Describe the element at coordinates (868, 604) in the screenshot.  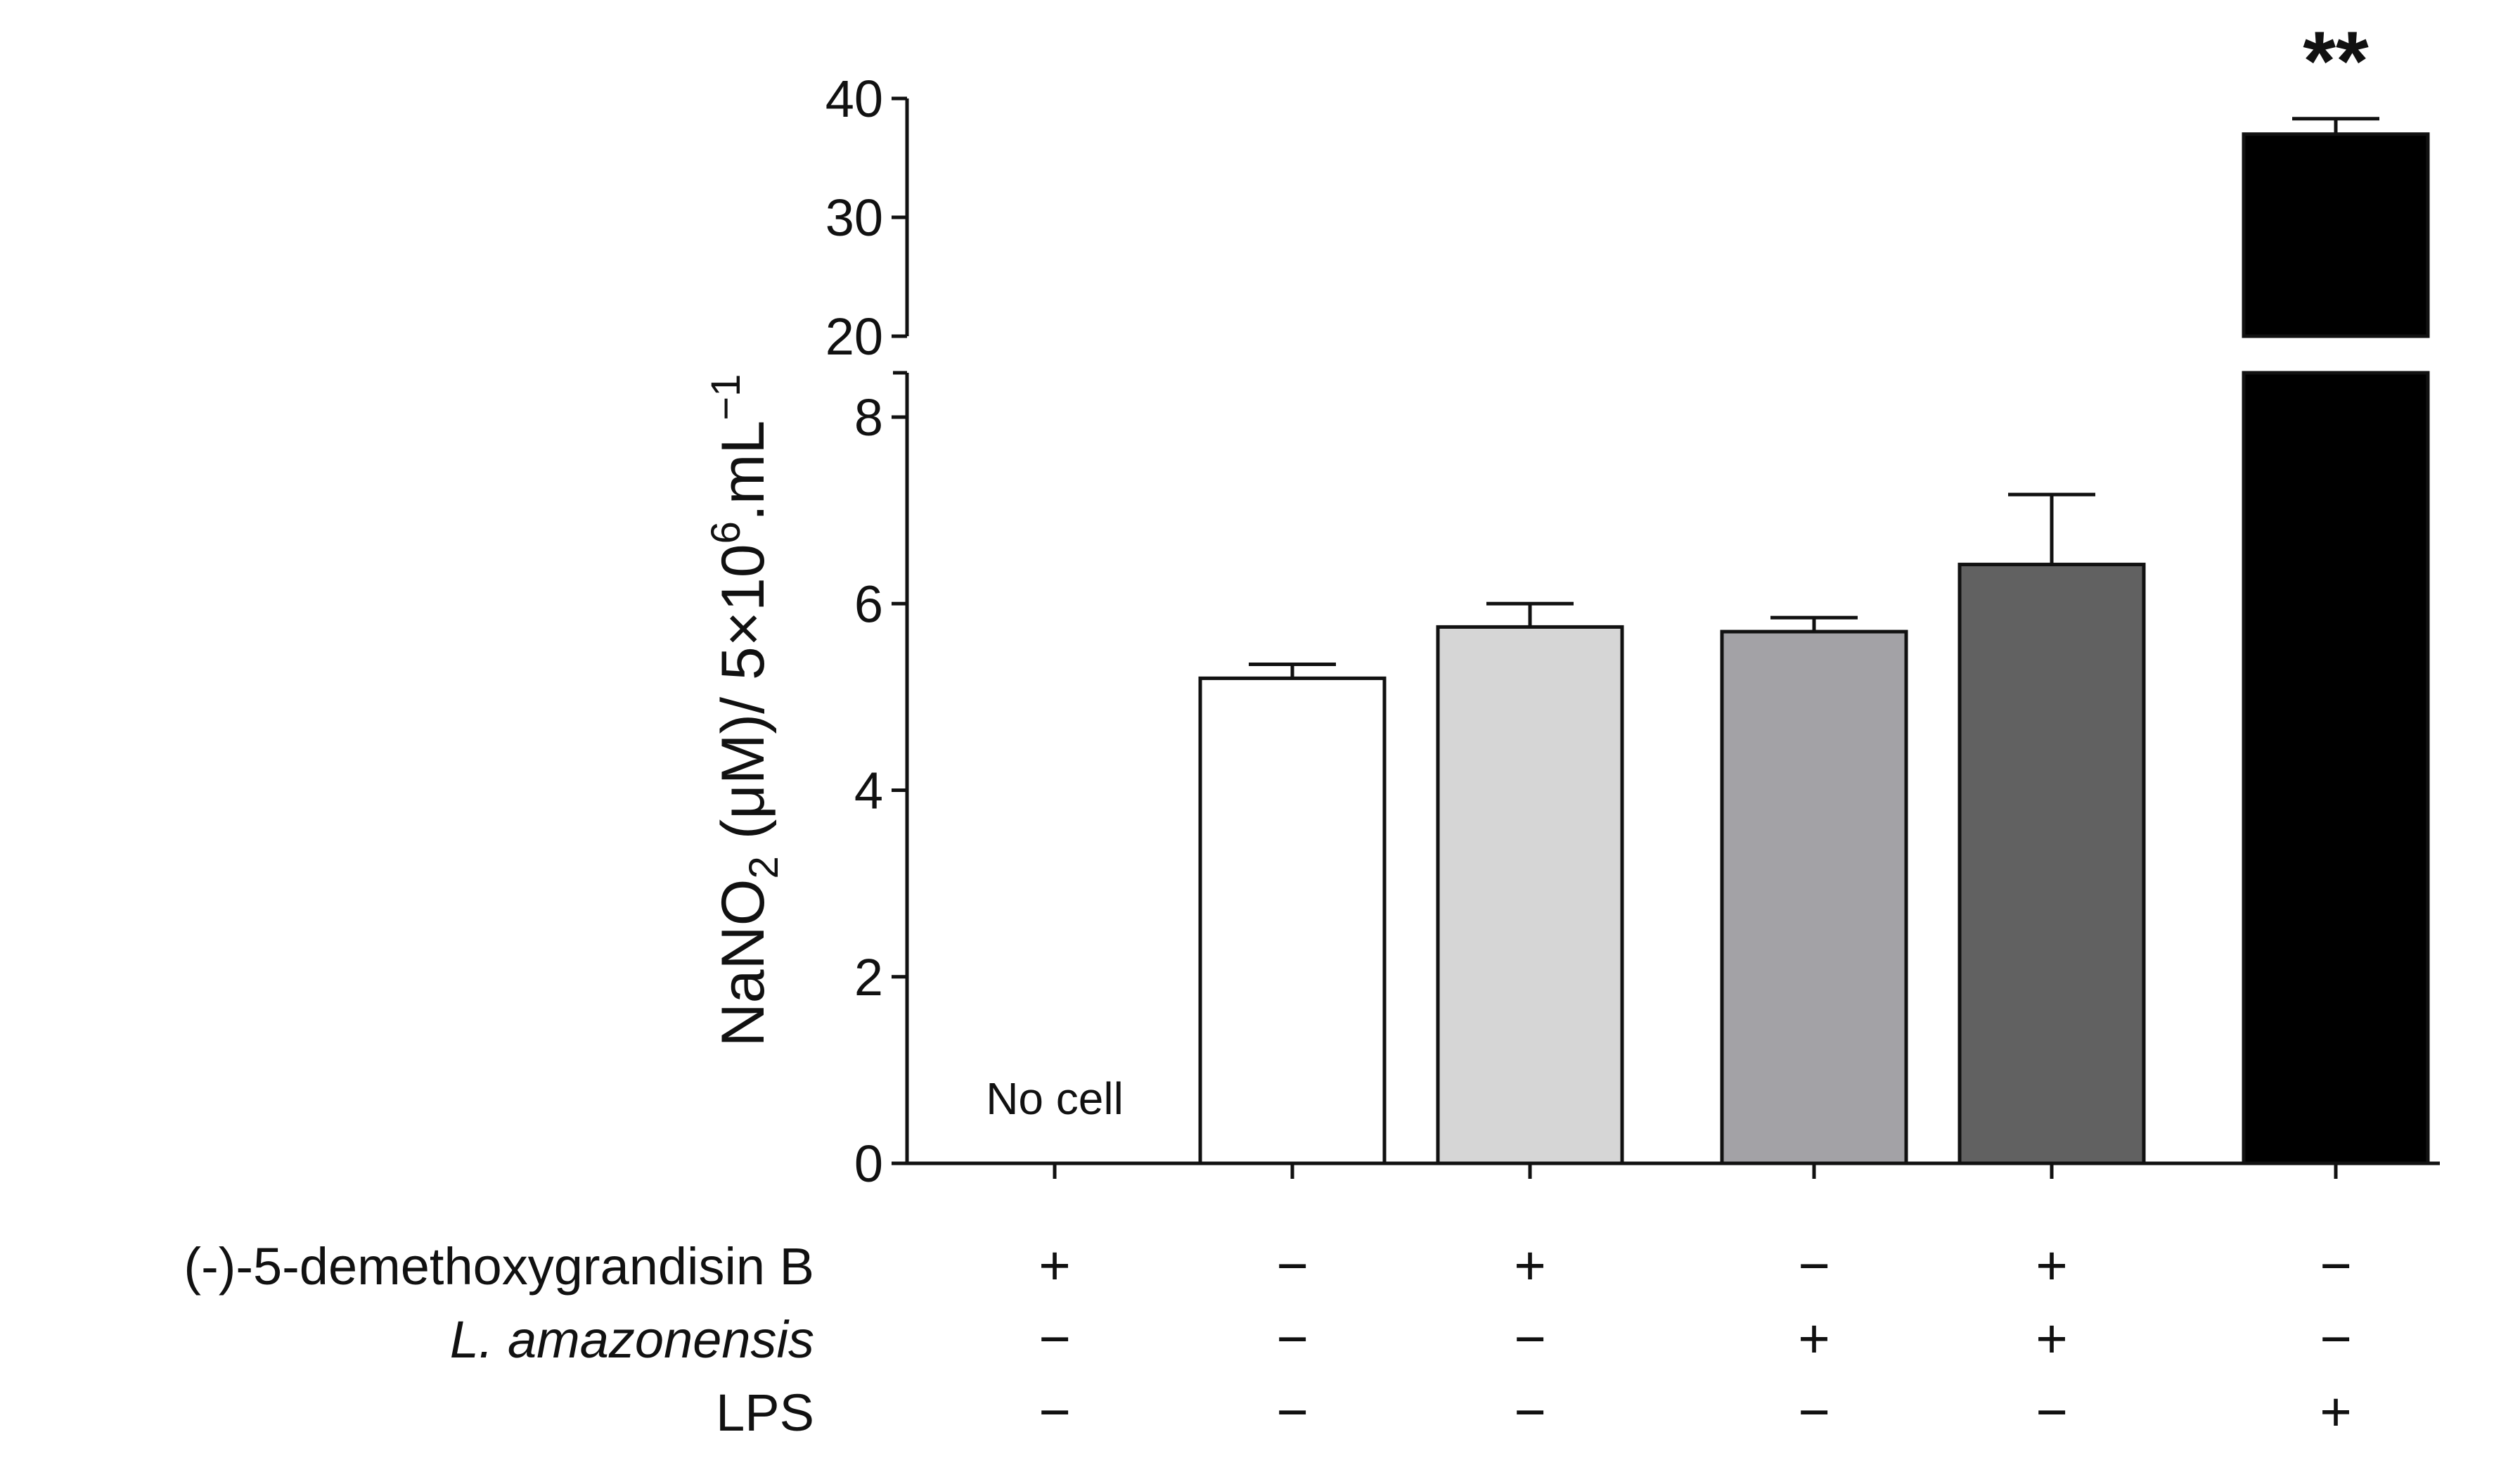
I see `y-tick-label: 6` at that location.